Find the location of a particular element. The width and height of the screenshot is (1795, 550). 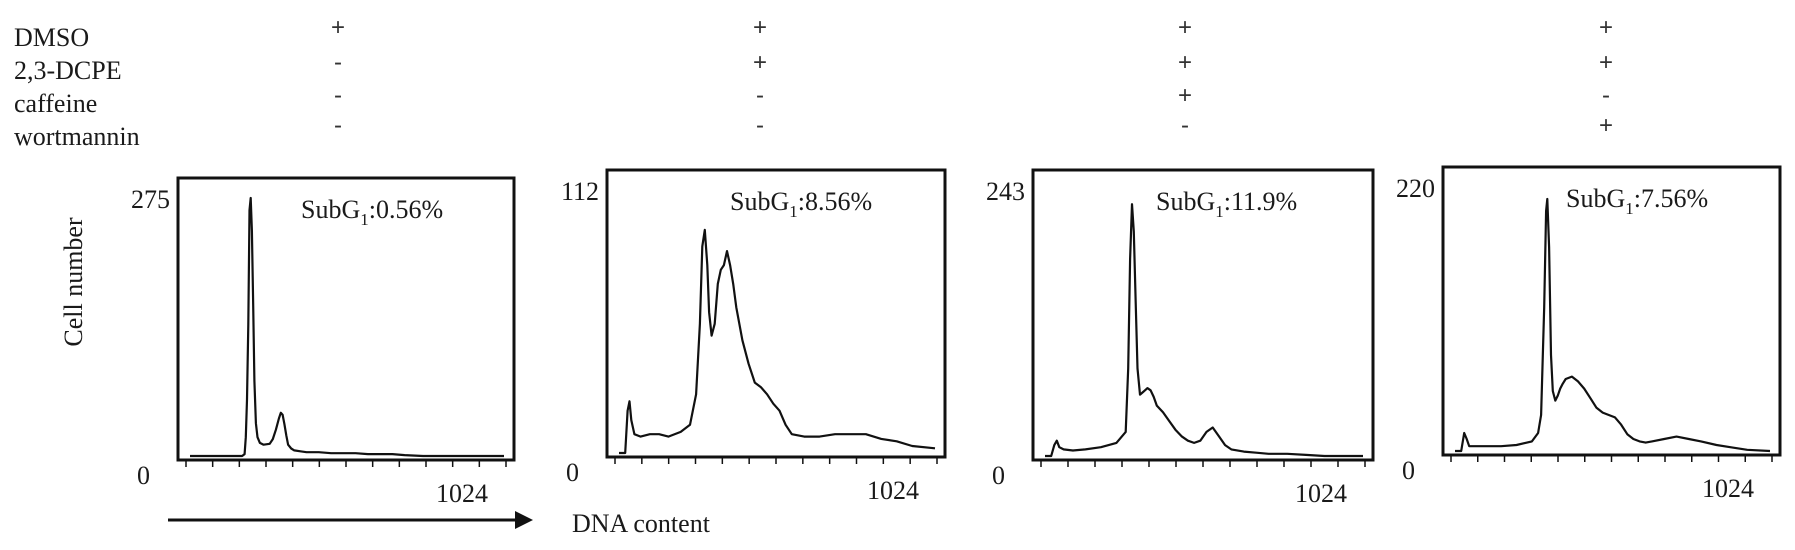

subg1-annotation: SubG1:7.56% is located at coordinates (1637, 201).